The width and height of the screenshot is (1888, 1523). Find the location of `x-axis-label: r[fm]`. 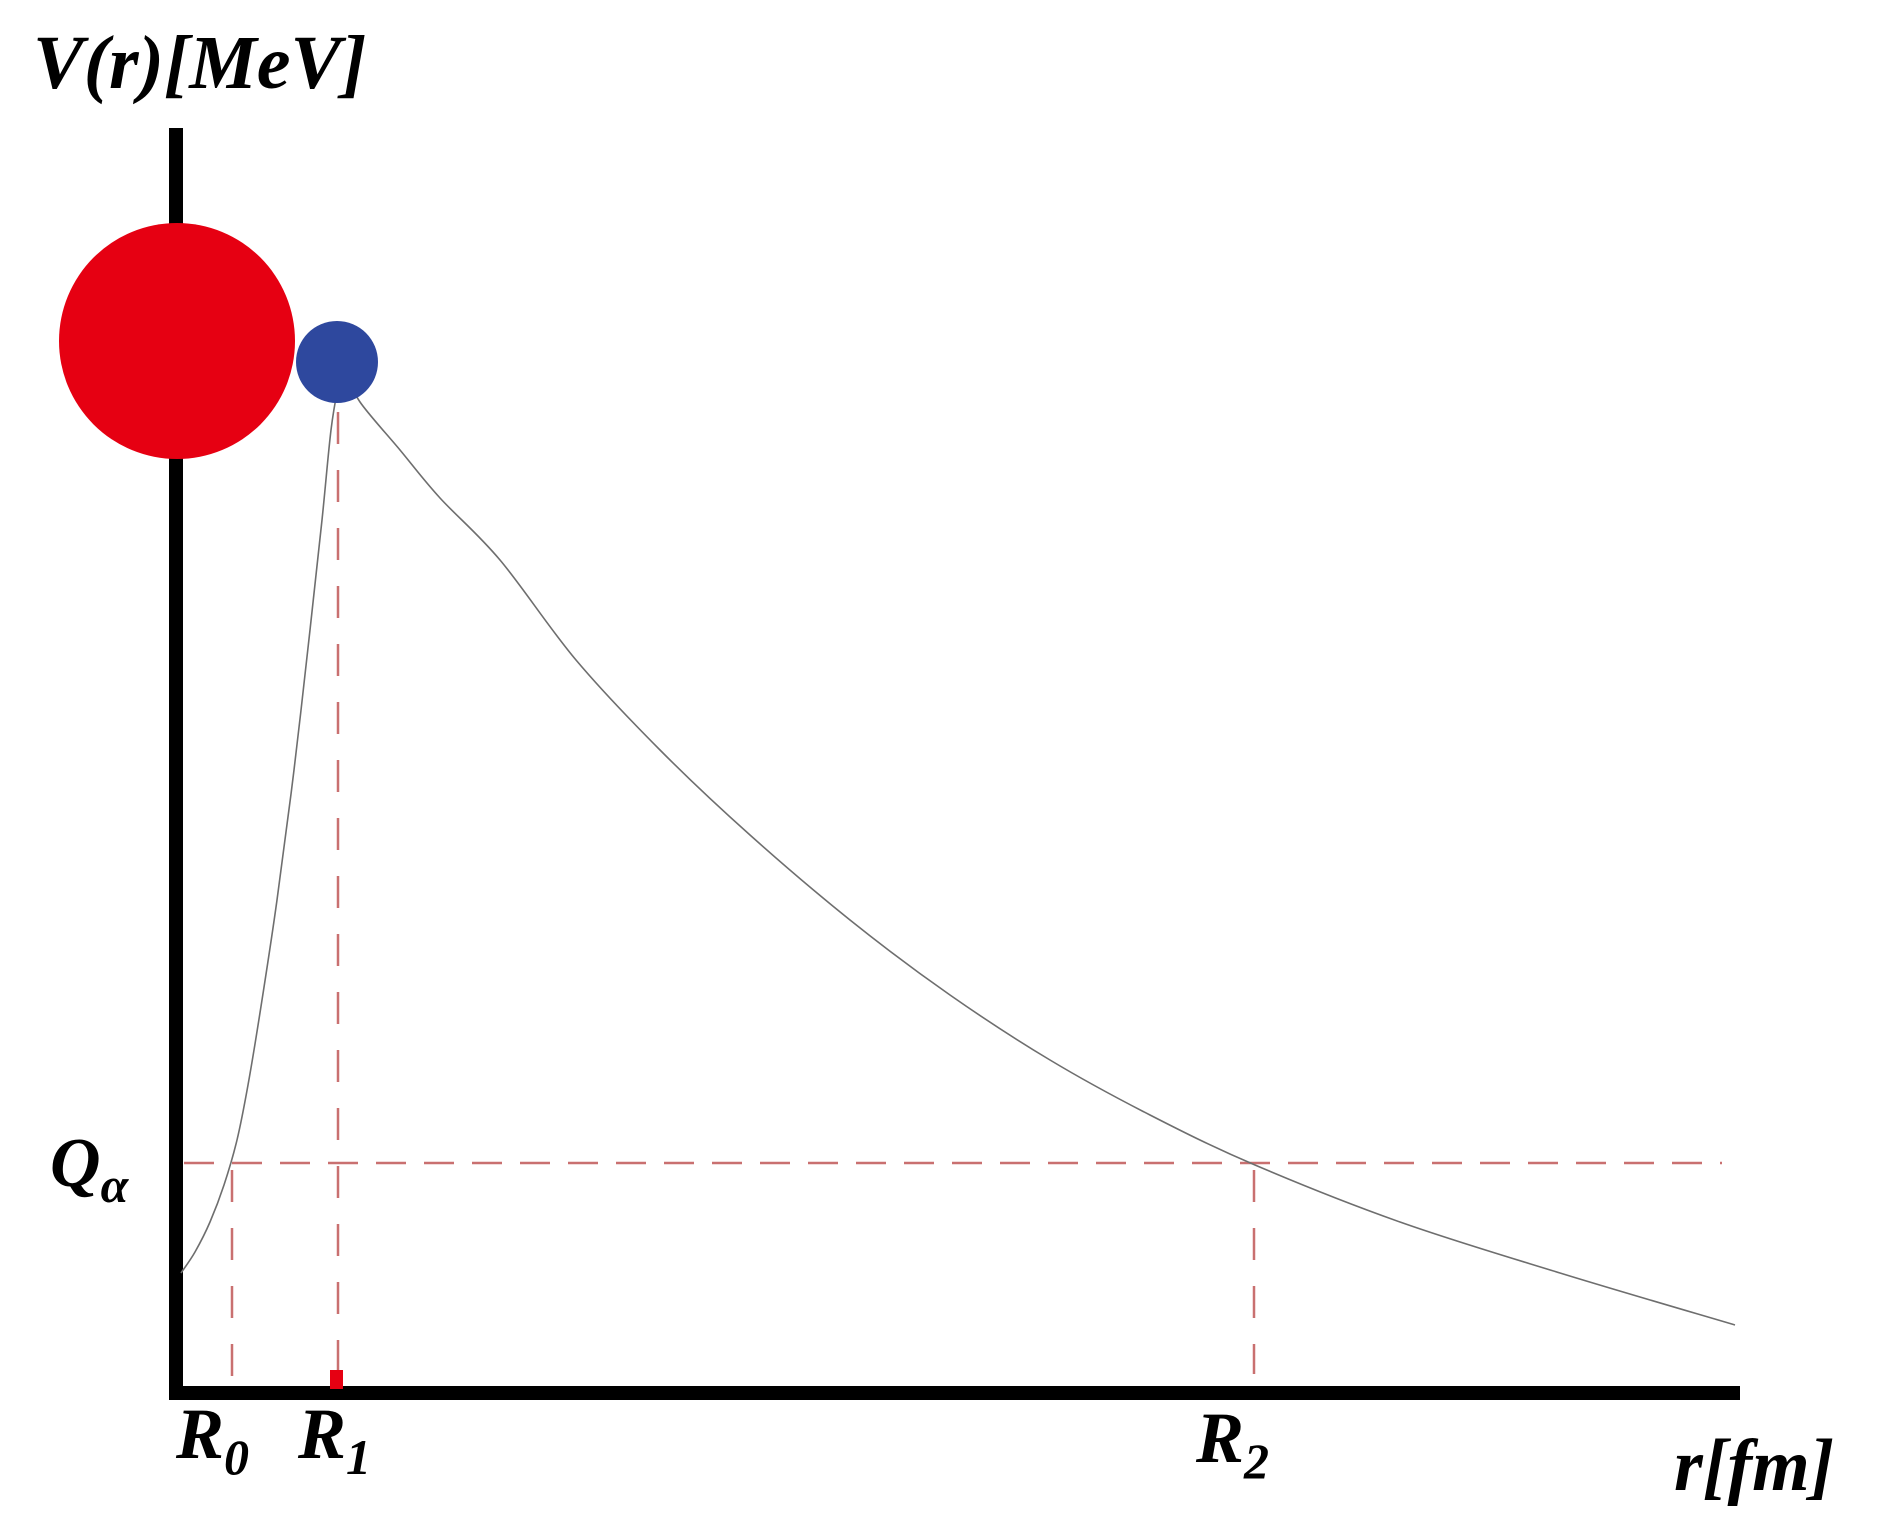

x-axis-label: r[fm] is located at coordinates (1754, 1466).